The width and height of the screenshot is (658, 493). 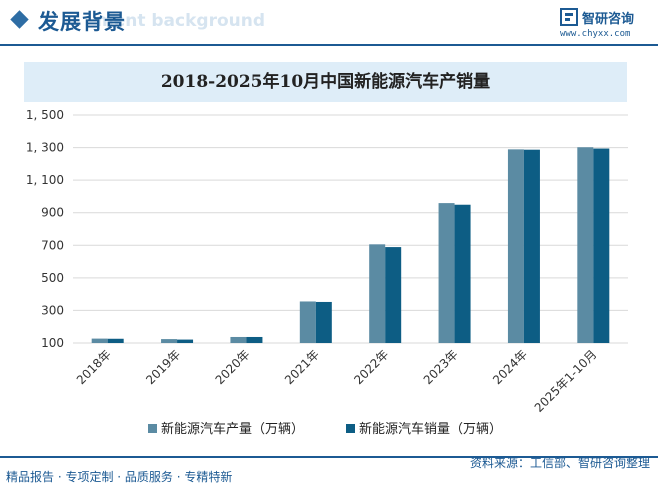 What do you see at coordinates (329, 23) in the screenshot?
I see `page-header: ment background 发展背景 智研咨询 www.chyxx.com` at bounding box center [329, 23].